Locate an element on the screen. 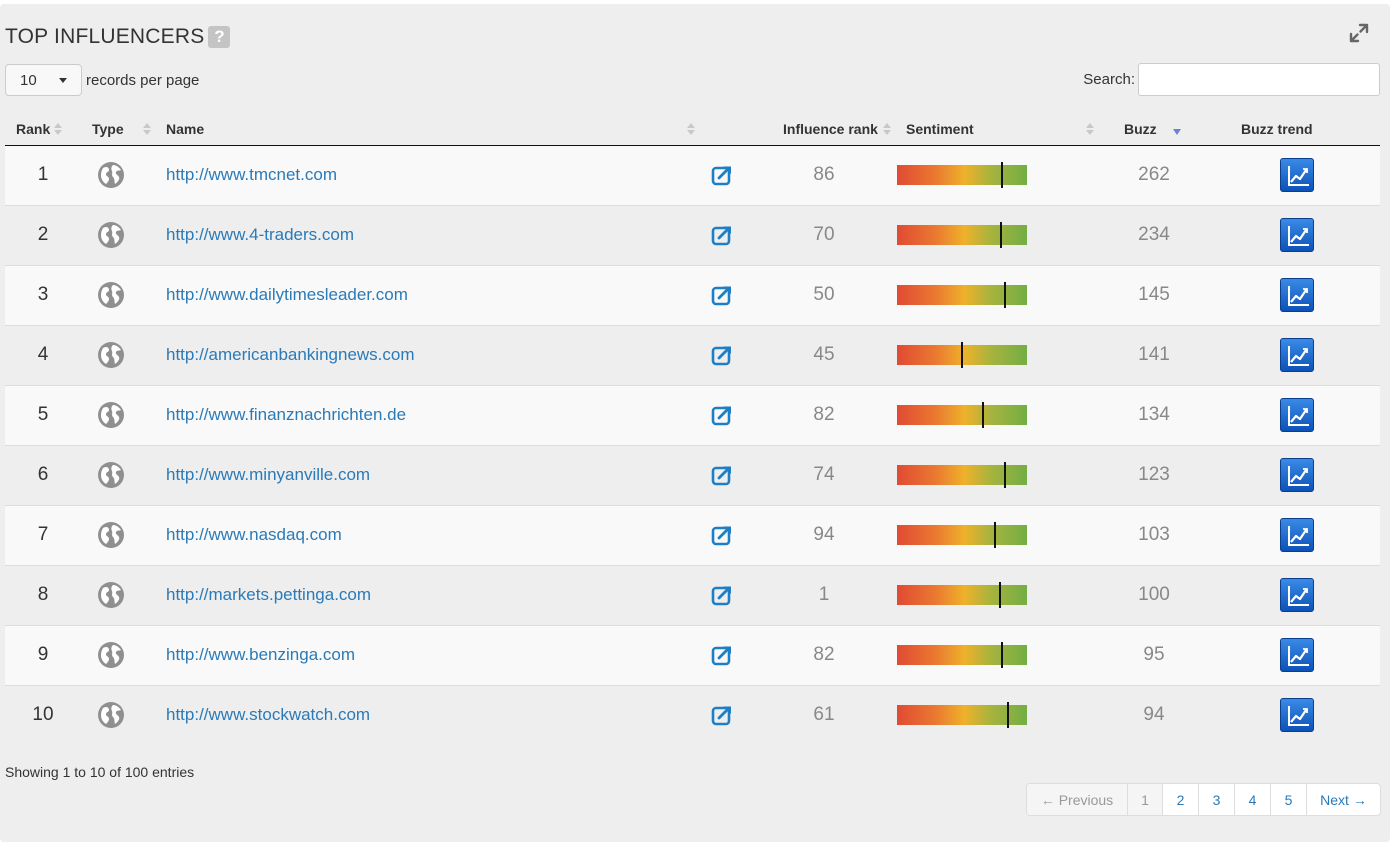 Image resolution: width=1392 pixels, height=842 pixels. influencer-link: http://www.nasdaq.com is located at coordinates (254, 534).